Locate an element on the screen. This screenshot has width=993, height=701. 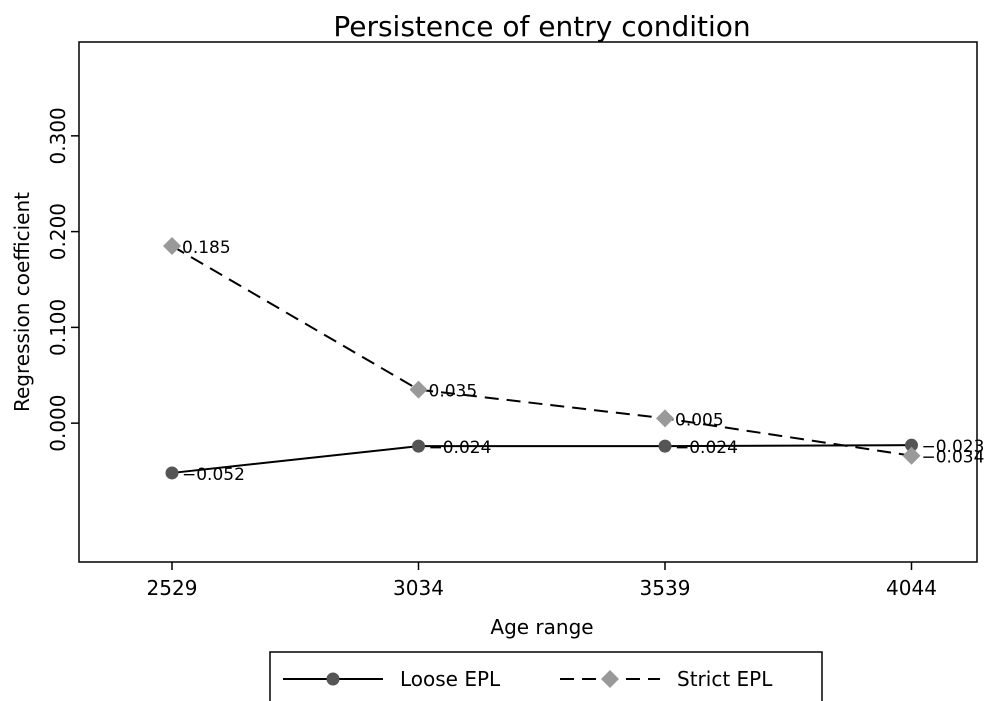
legend-label: Strict EPL is located at coordinates (725, 679).